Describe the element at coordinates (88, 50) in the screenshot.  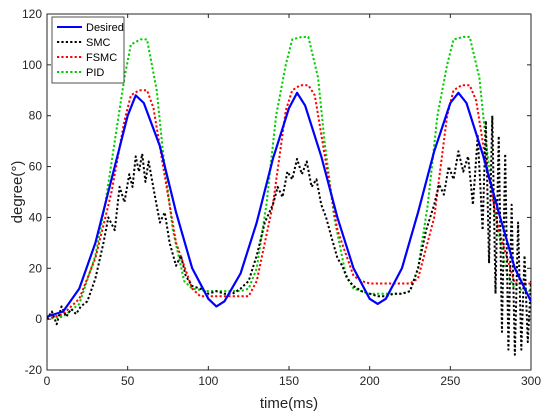
I see `legend: Desired SMC FSMC PID` at that location.